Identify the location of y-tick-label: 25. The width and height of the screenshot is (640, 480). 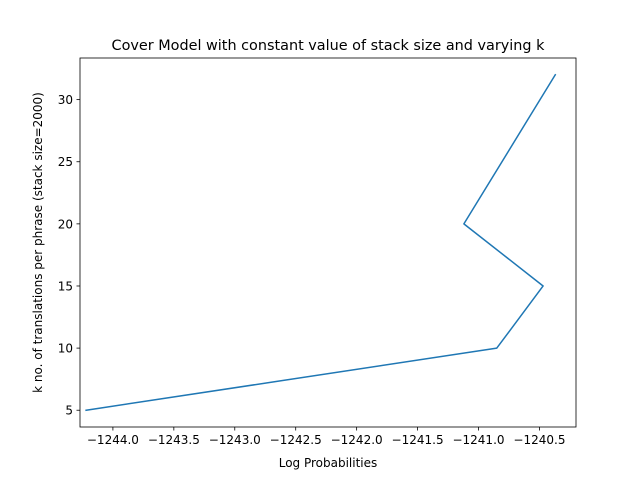
(65, 162).